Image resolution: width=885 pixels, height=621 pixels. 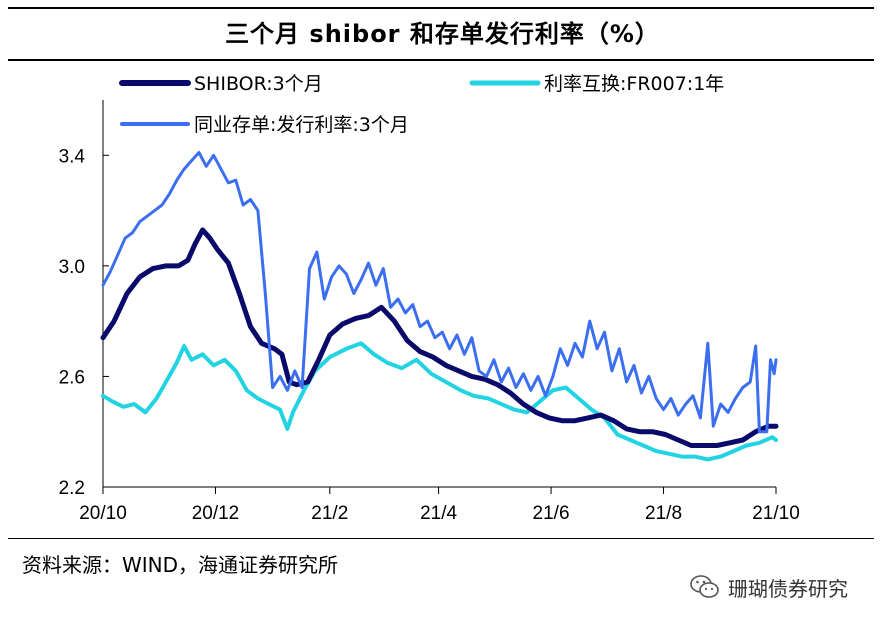 I want to click on y-tick-label: 3.0, so click(x=72, y=267).